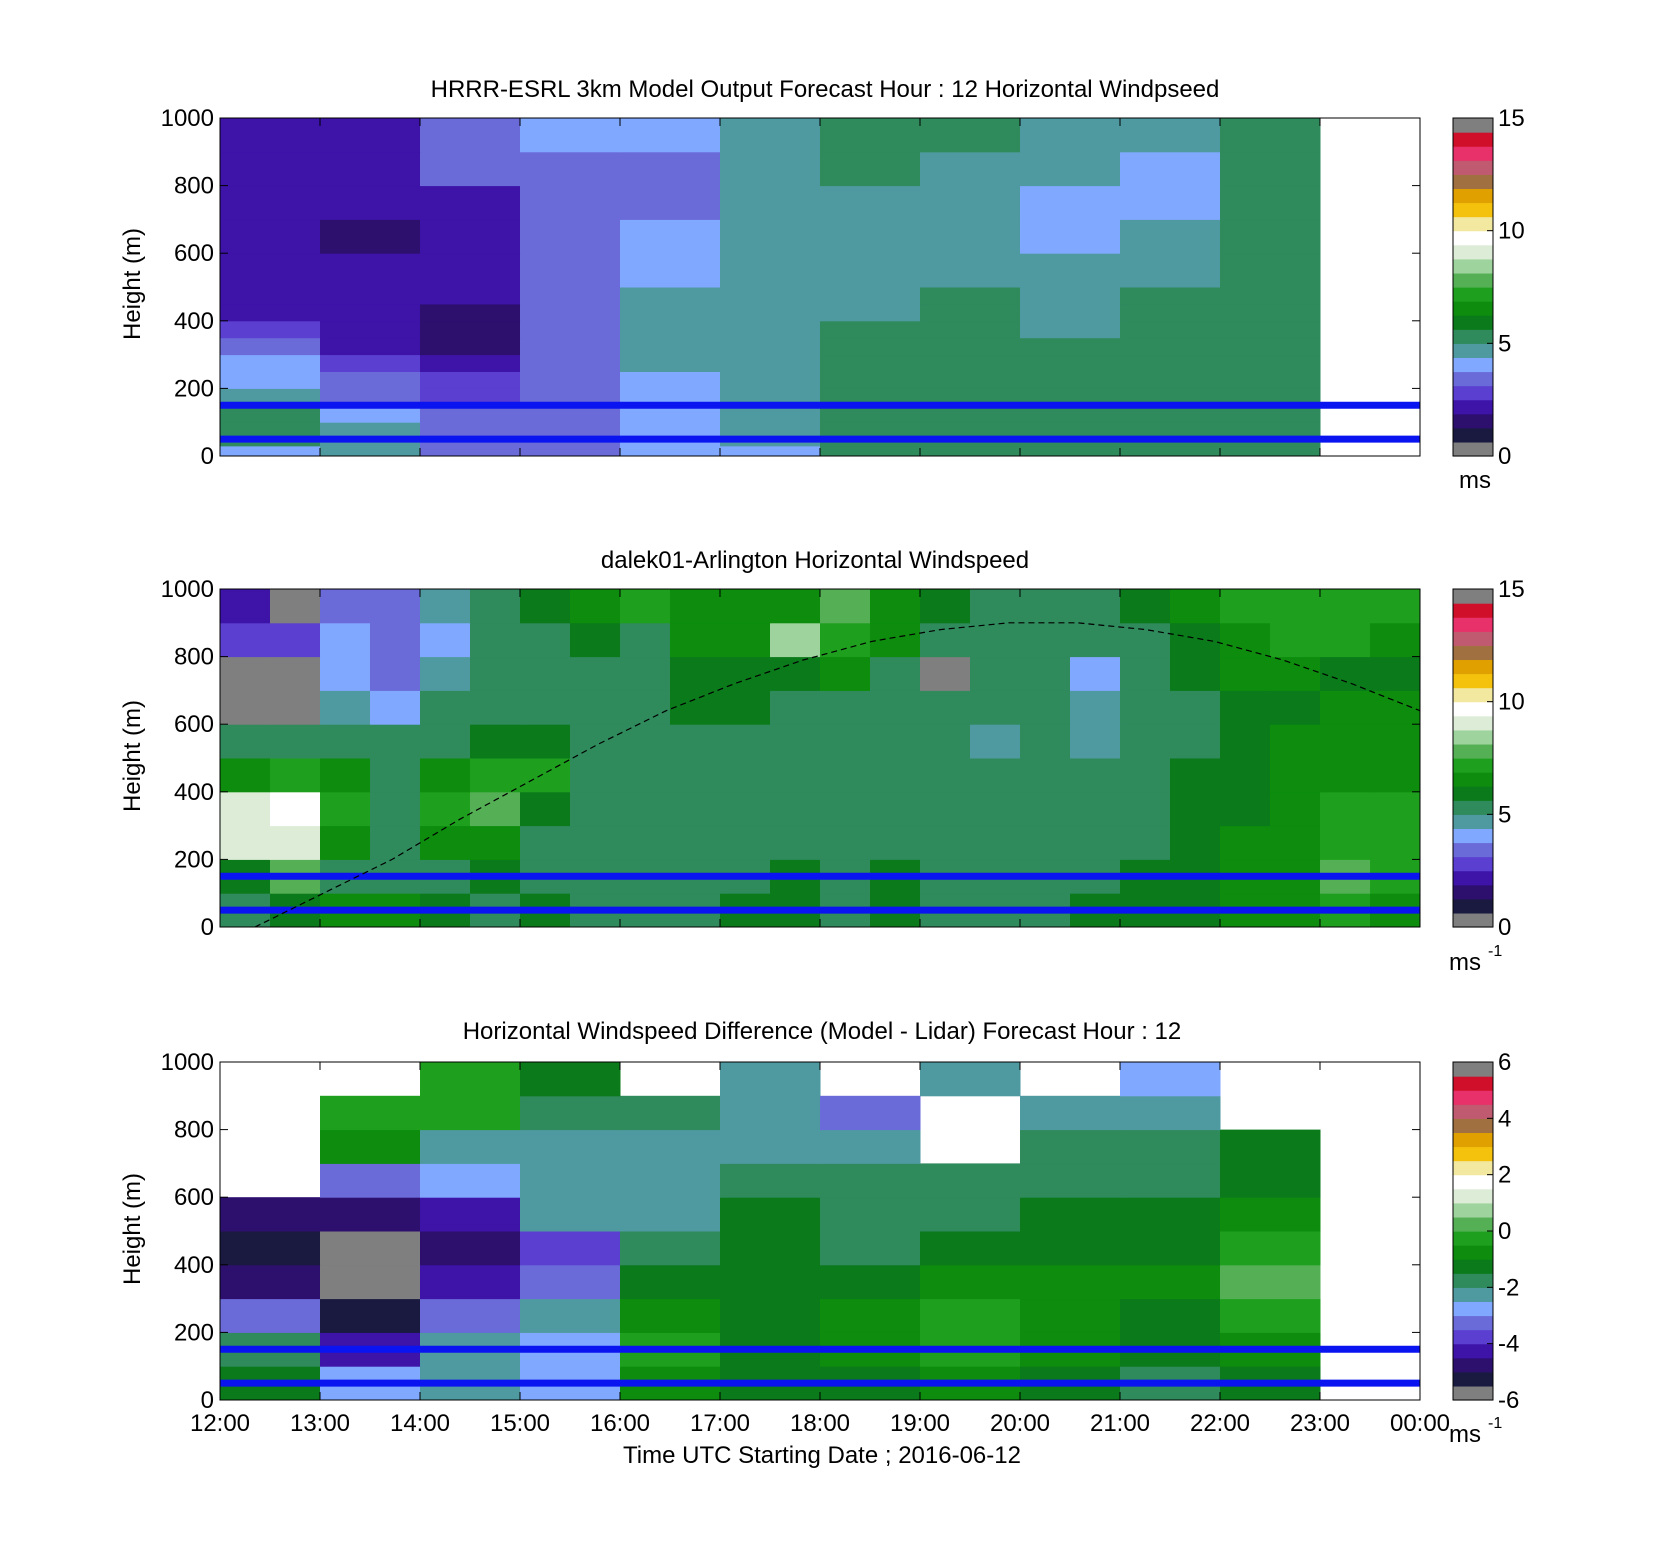 This screenshot has width=1680, height=1566. Describe the element at coordinates (920, 1423) in the screenshot. I see `x-tick-label: 19:00` at that location.